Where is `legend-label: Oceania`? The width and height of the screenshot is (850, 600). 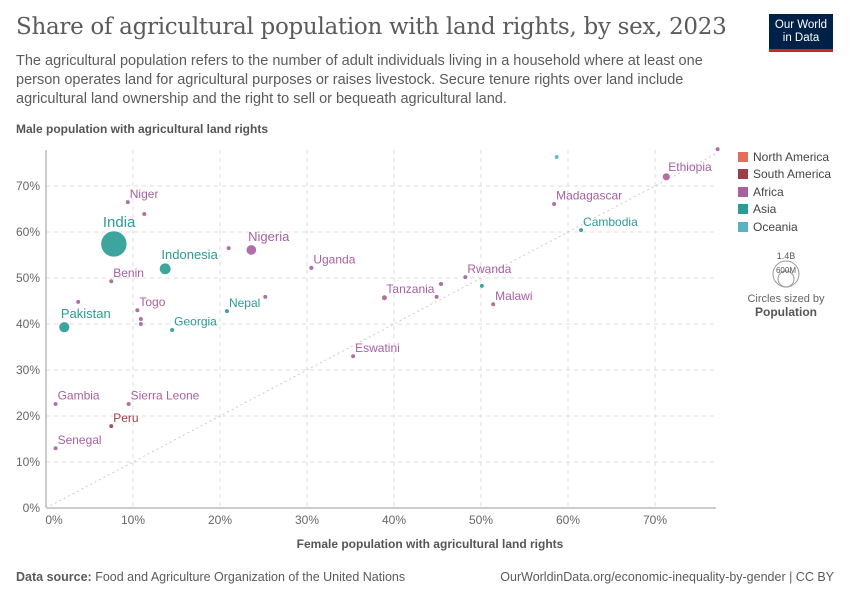 legend-label: Oceania is located at coordinates (775, 226).